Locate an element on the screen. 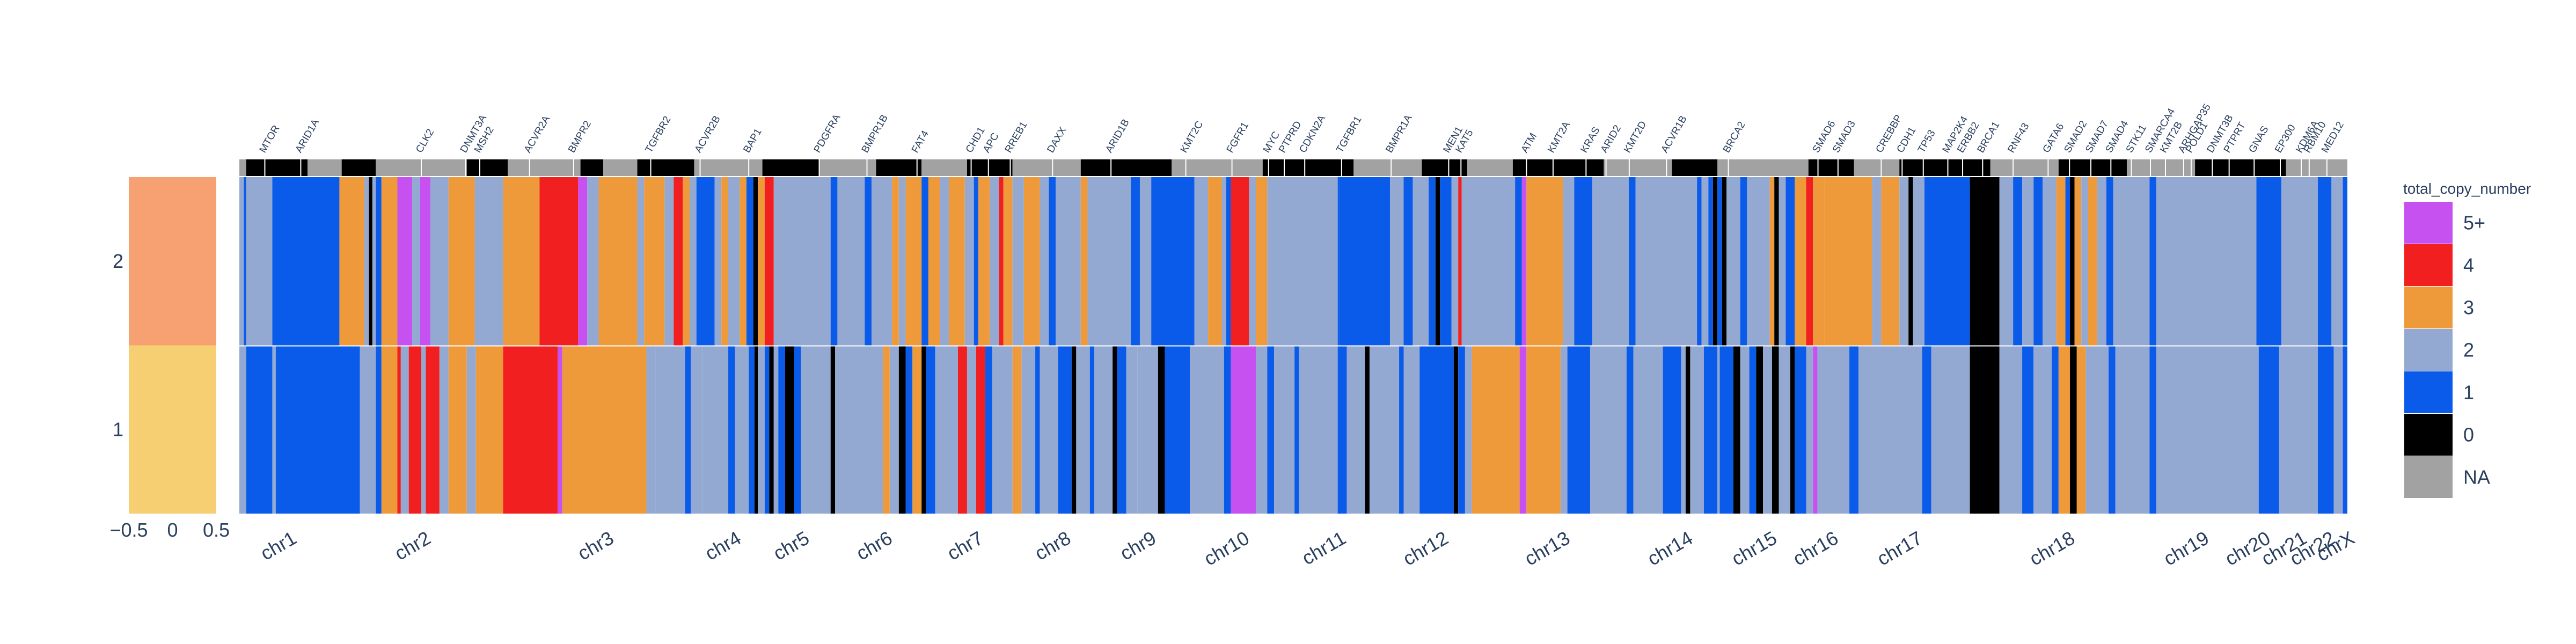 This screenshot has height=644, width=2576. sample-track-x-axis: −0.5 0 0.5 is located at coordinates (169, 530).